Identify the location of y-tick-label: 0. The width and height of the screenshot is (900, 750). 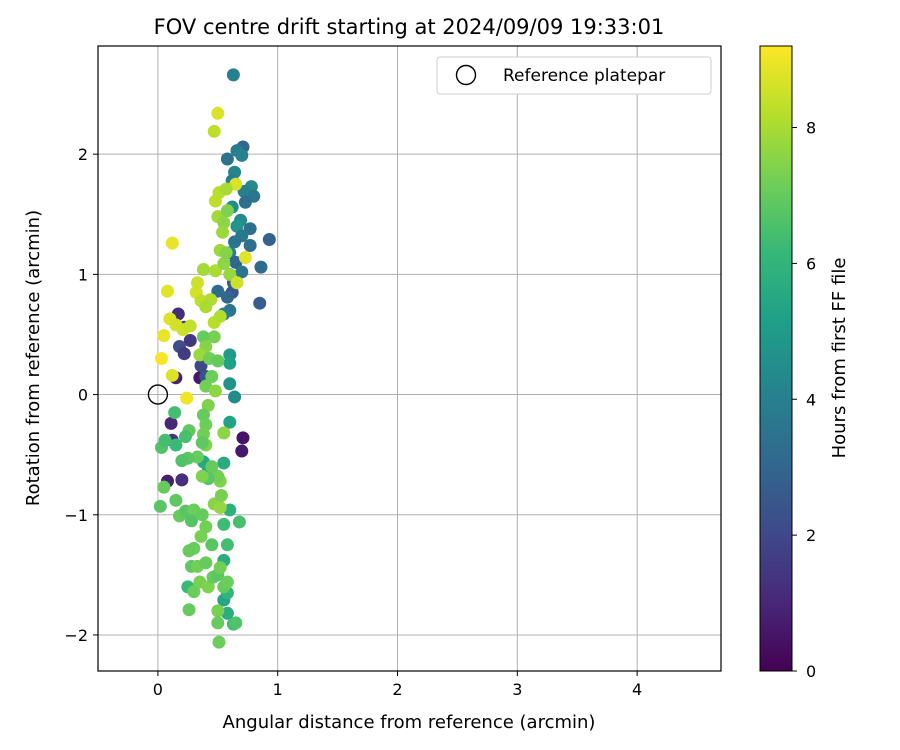
(83, 395).